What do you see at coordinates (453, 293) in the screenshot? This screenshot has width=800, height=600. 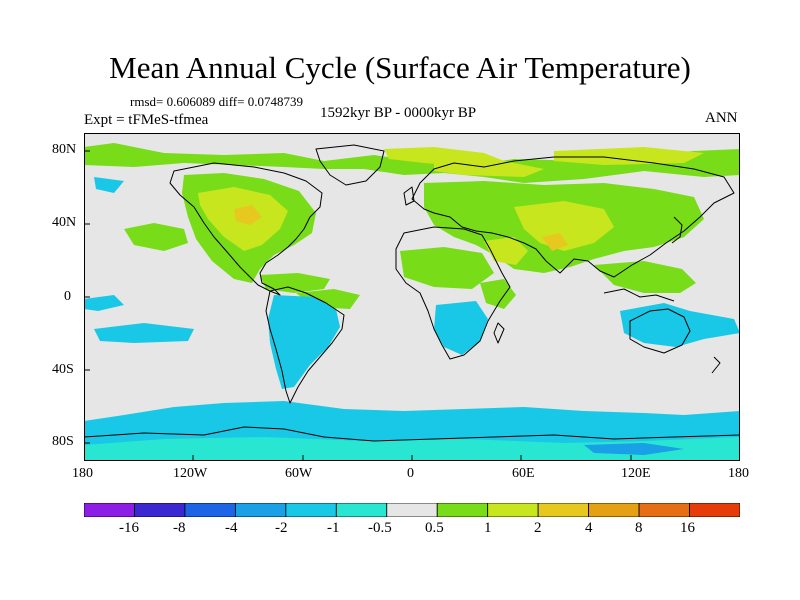 I see `africa-coast` at bounding box center [453, 293].